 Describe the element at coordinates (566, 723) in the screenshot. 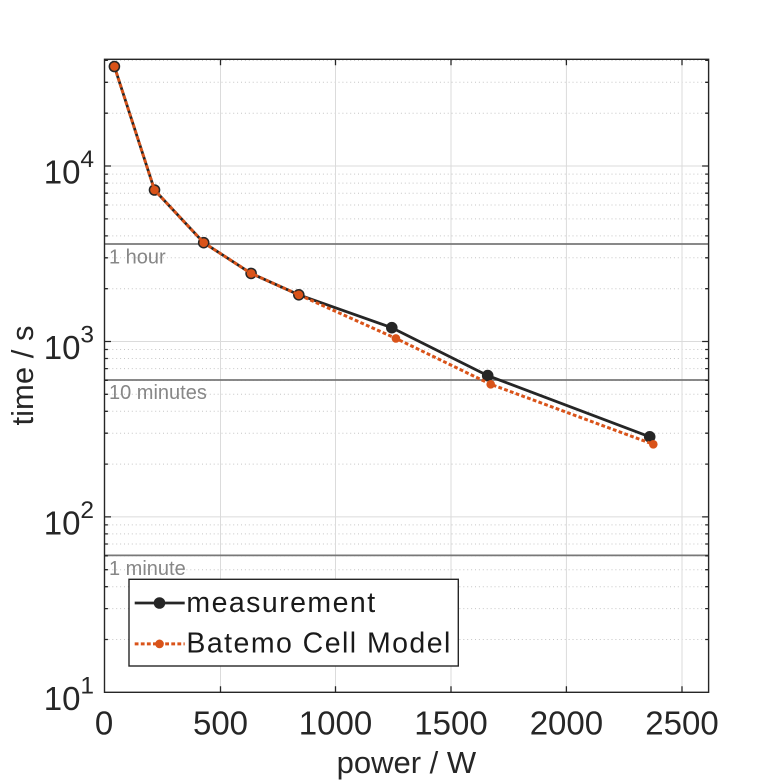

I see `svg-text: 2000` at that location.